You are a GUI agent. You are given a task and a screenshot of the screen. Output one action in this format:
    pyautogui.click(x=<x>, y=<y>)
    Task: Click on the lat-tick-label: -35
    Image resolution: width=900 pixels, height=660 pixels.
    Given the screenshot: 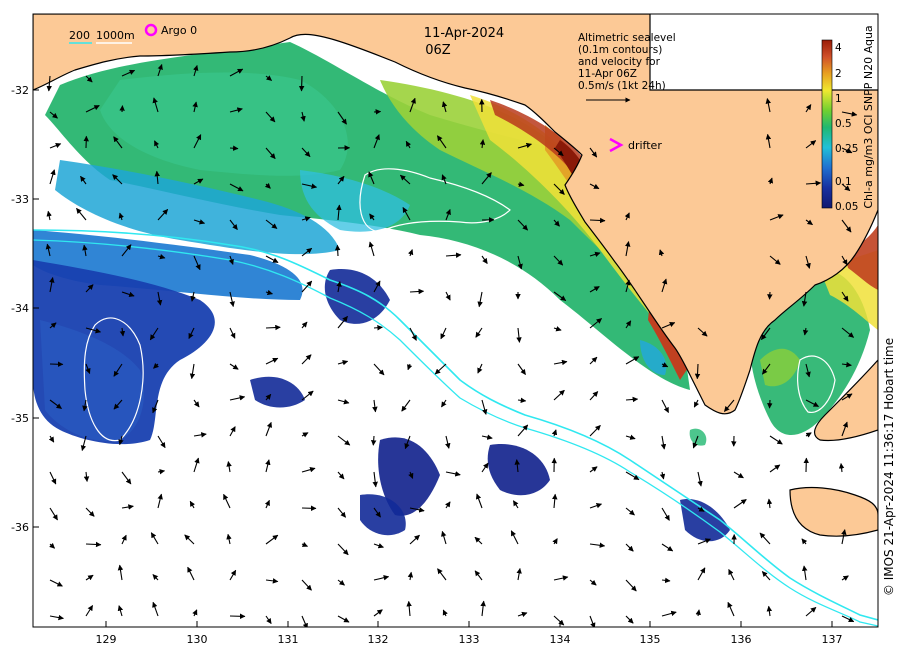 What is the action you would take?
    pyautogui.click(x=20, y=418)
    